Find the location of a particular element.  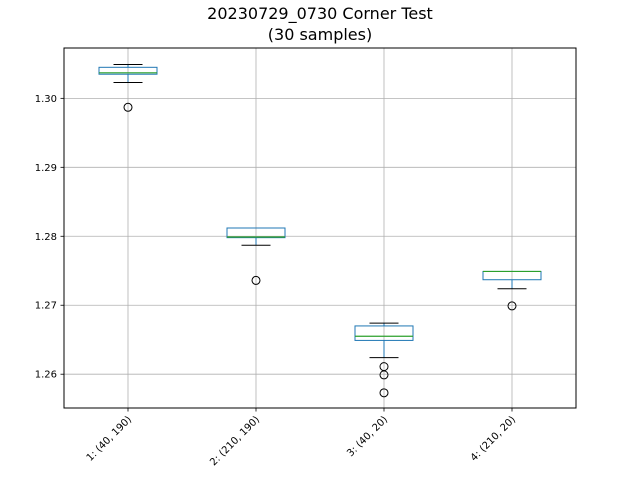

y-tick-label: 1.26 is located at coordinates (46, 375).